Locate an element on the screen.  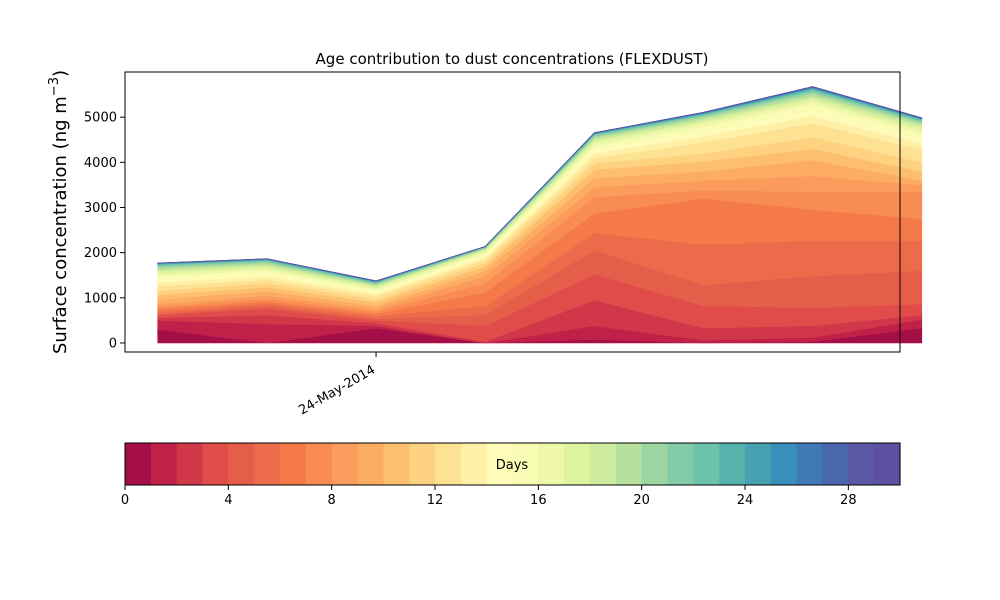
y-axis: 0 1000 2000 3000 4000 5000 is located at coordinates (104, 231).